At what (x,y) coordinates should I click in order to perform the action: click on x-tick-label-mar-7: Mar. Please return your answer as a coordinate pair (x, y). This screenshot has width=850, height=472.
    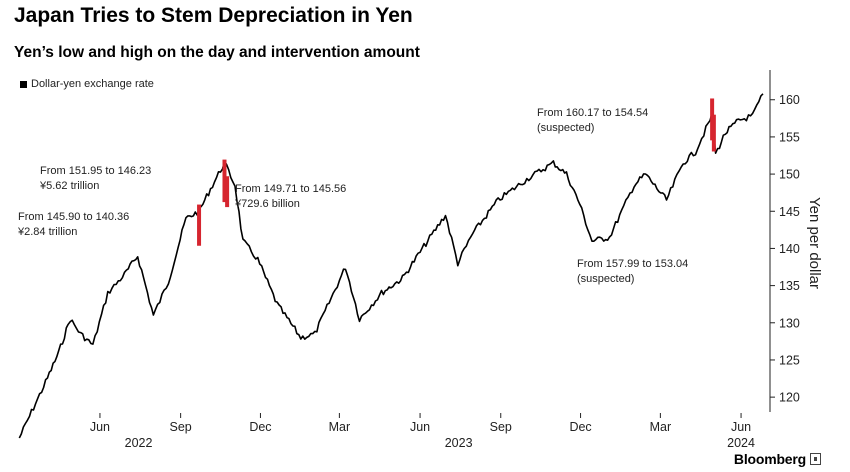
    Looking at the image, I should click on (661, 427).